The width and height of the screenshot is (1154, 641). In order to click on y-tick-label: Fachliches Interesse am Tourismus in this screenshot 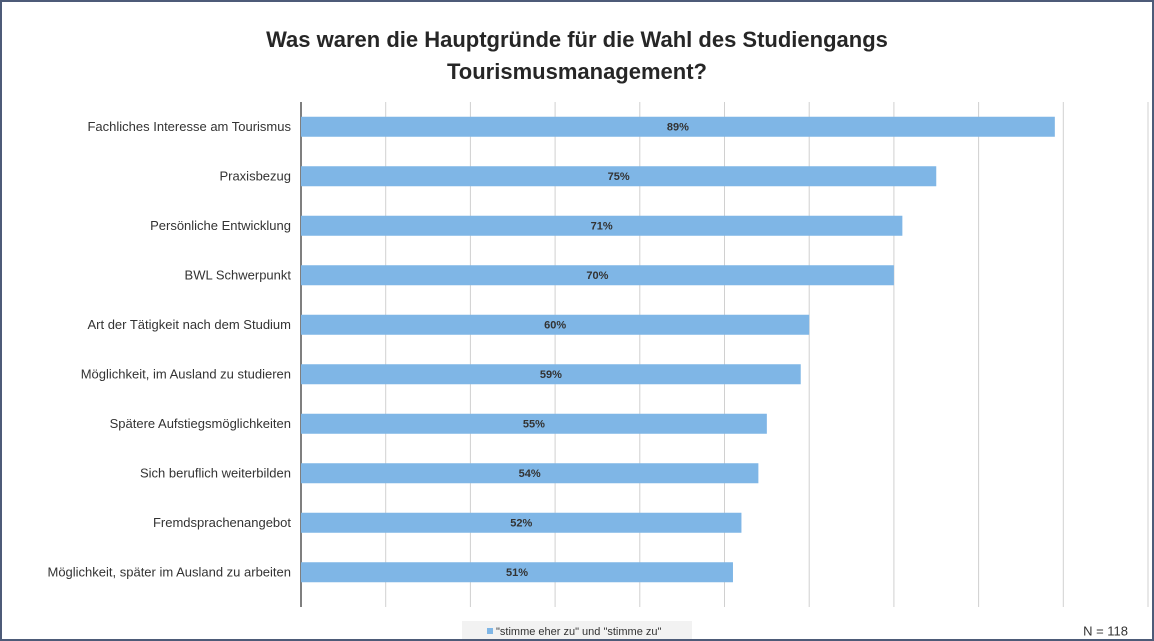, I will do `click(189, 126)`.